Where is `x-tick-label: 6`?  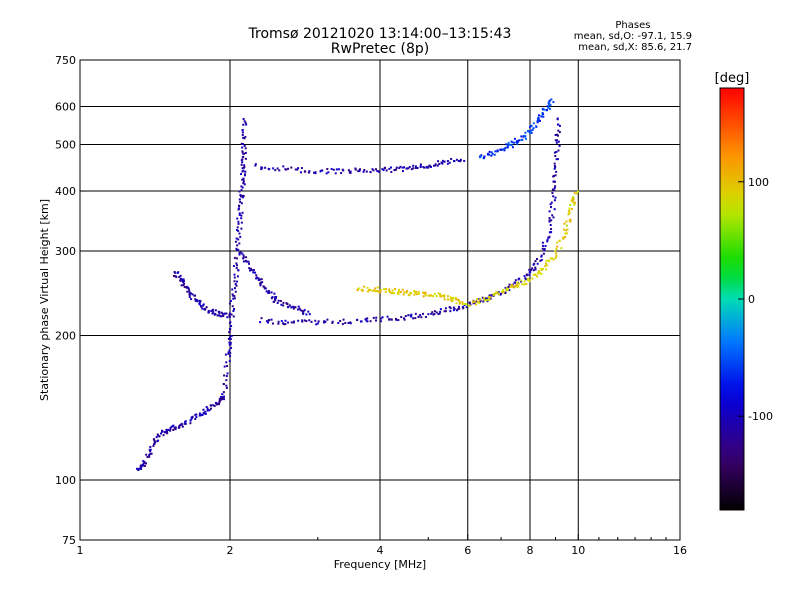 x-tick-label: 6 is located at coordinates (467, 550).